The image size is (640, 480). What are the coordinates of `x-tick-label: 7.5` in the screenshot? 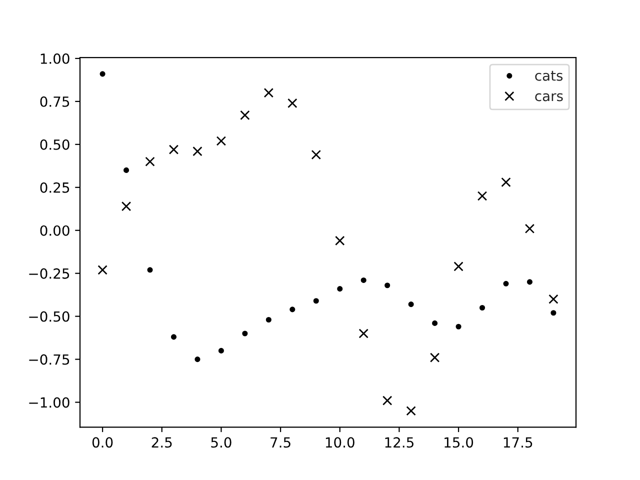 It's located at (280, 442).